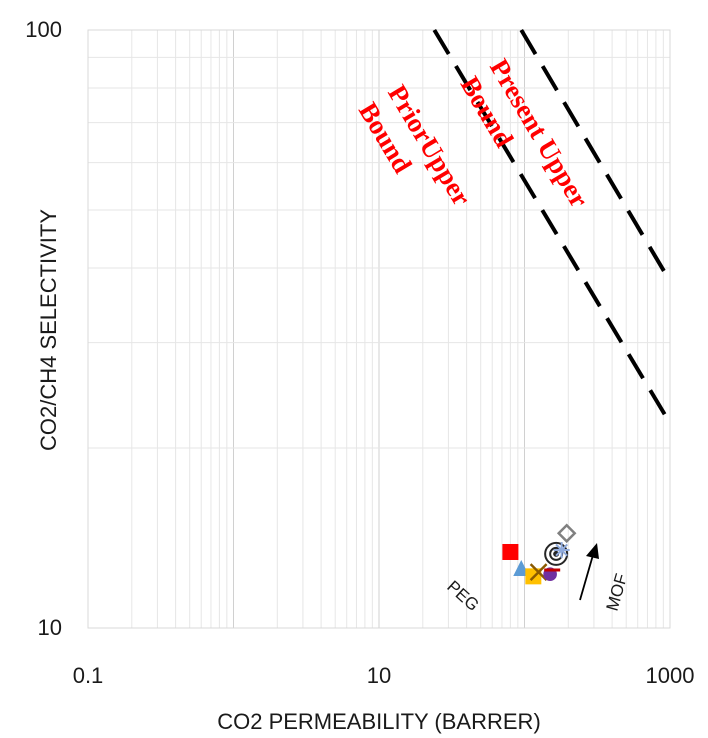  What do you see at coordinates (510, 551) in the screenshot?
I see `data-point-square` at bounding box center [510, 551].